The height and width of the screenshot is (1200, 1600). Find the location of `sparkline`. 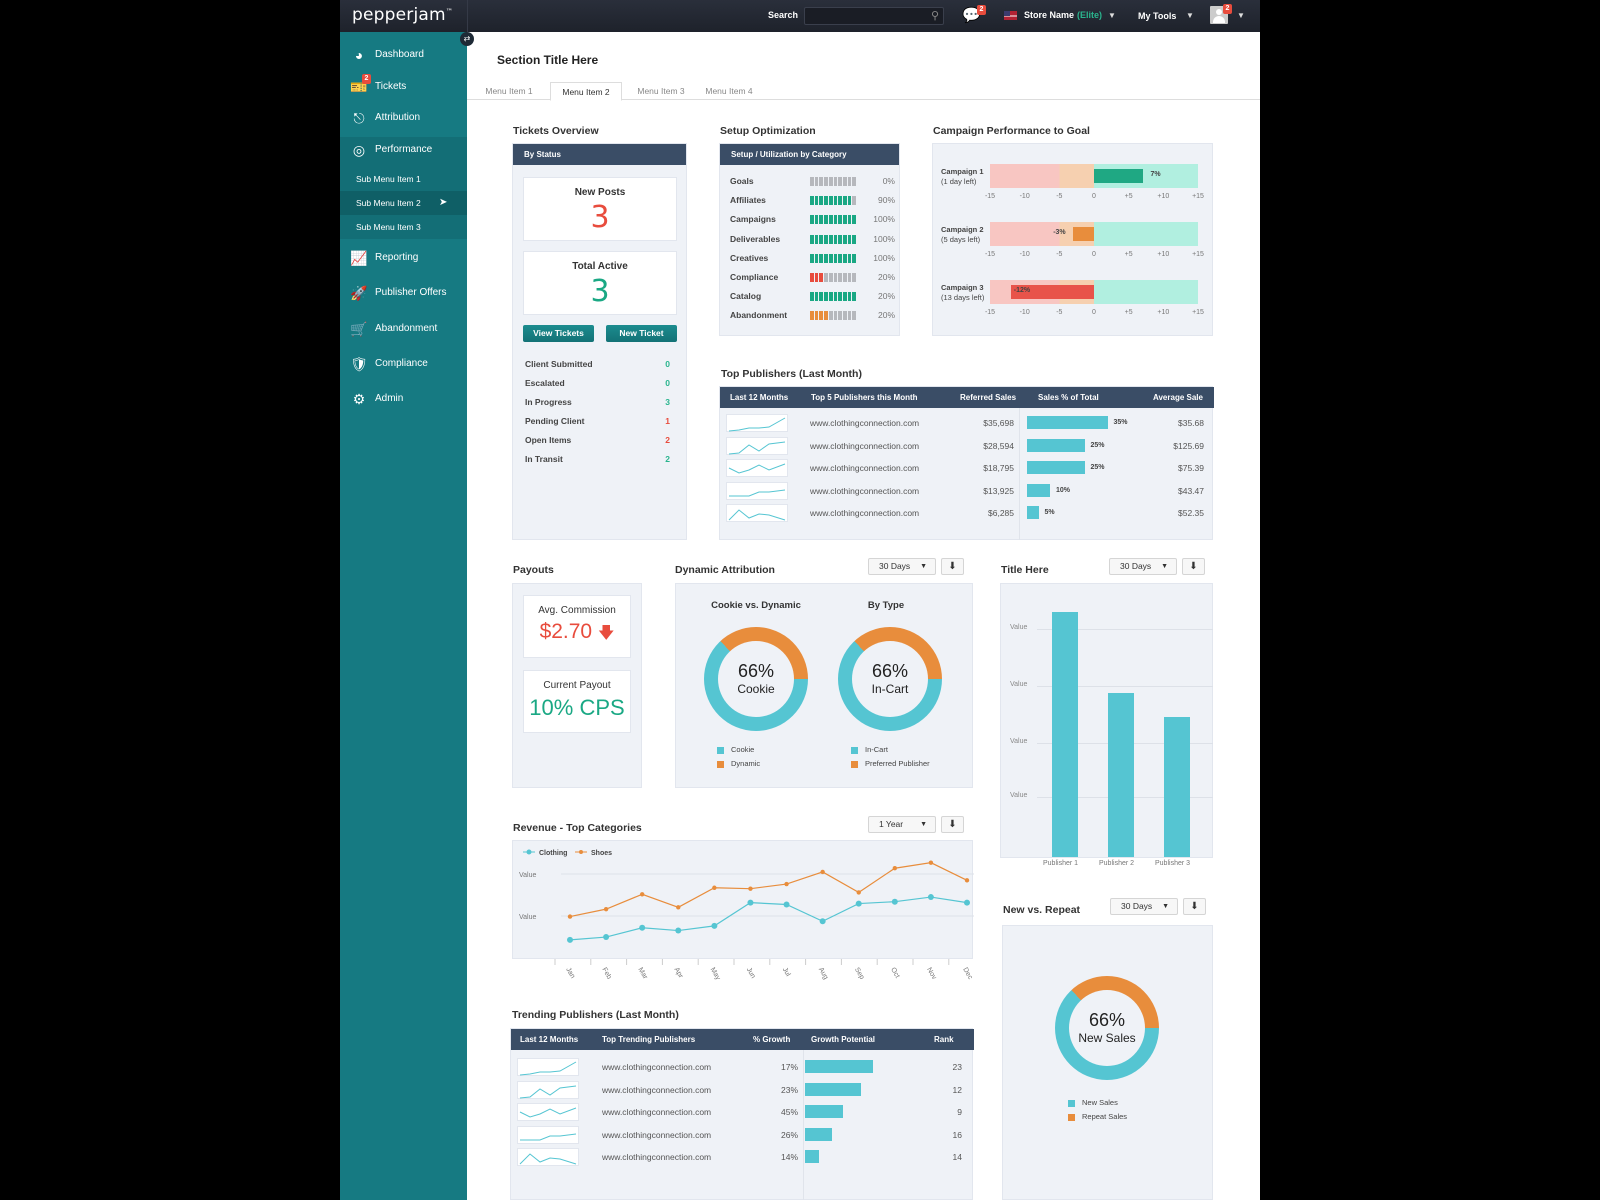

sparkline is located at coordinates (757, 445).